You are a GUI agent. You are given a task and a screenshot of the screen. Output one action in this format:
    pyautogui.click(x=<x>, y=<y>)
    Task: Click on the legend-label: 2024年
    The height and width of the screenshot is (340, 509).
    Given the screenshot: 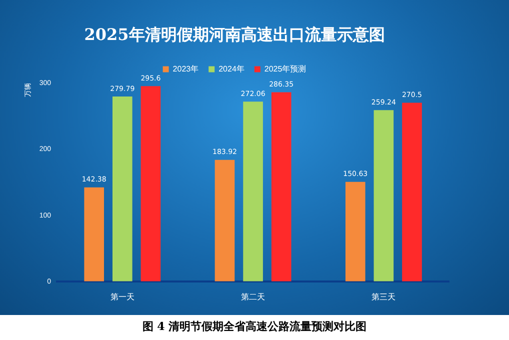 What is the action you would take?
    pyautogui.click(x=231, y=69)
    